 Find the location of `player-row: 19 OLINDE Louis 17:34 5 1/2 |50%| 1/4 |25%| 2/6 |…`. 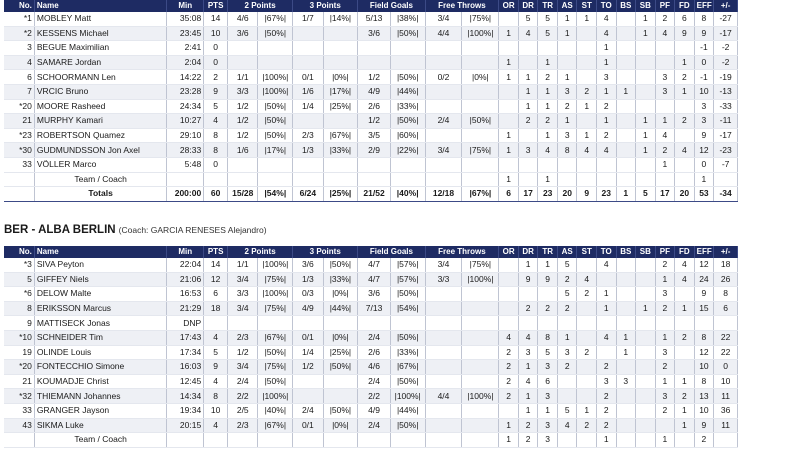

player-row: 19 OLINDE Louis 17:34 5 1/2 |50%| 1/4 |25%| 2/6 |… is located at coordinates (395, 353).